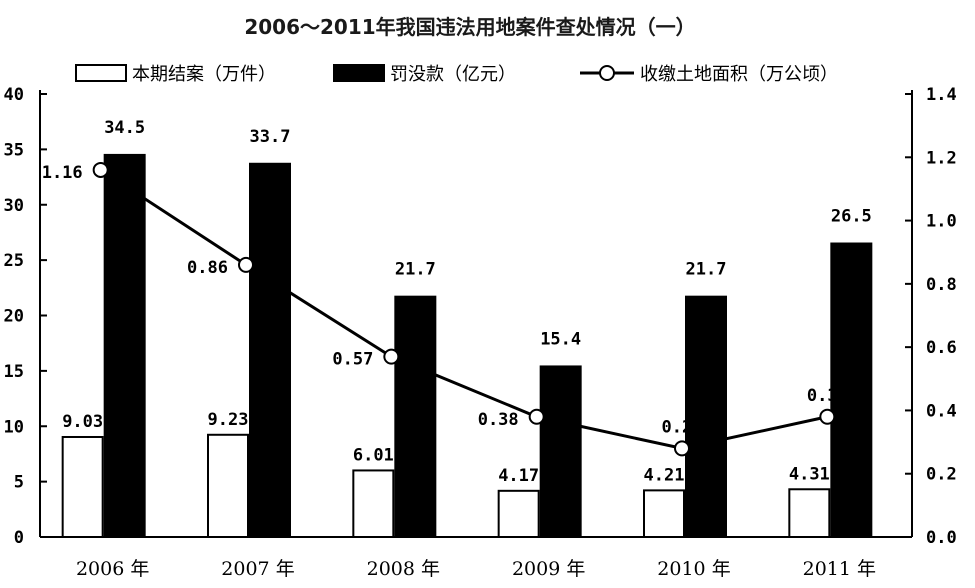 The image size is (975, 588). What do you see at coordinates (352, 360) in the screenshot?
I see `data-label-land-recovered: 0.57` at bounding box center [352, 360].